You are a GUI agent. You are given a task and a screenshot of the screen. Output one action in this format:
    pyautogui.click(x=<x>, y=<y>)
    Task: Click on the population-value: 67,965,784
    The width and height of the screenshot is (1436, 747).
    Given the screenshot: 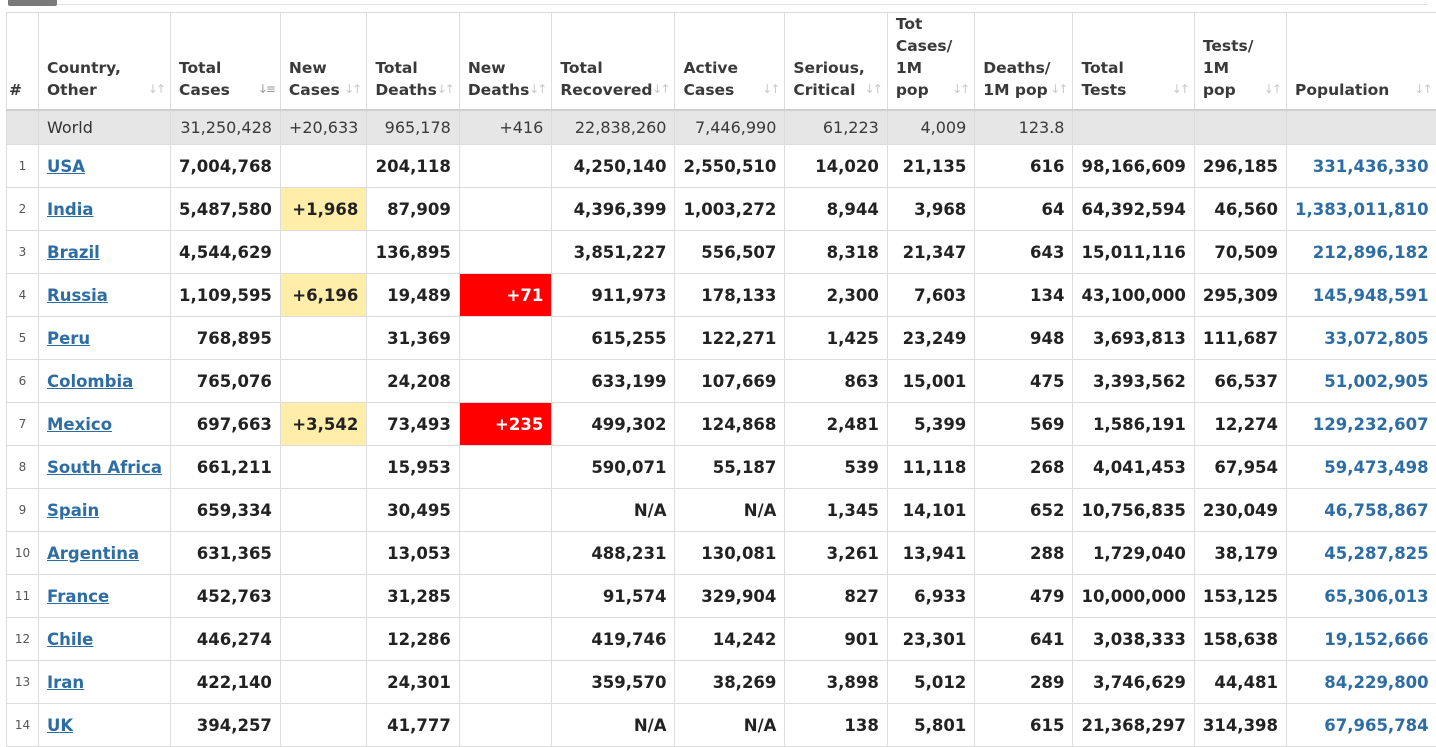 What is the action you would take?
    pyautogui.click(x=1376, y=725)
    